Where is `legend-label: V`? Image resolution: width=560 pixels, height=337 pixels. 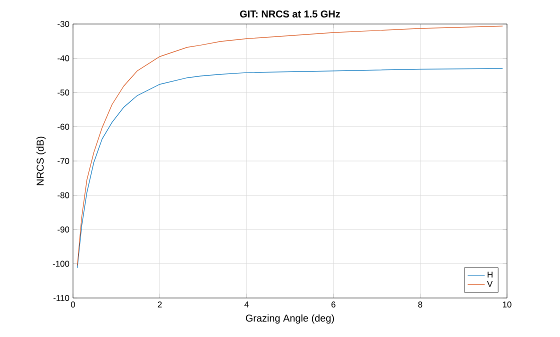
legend-label: V is located at coordinates (490, 284).